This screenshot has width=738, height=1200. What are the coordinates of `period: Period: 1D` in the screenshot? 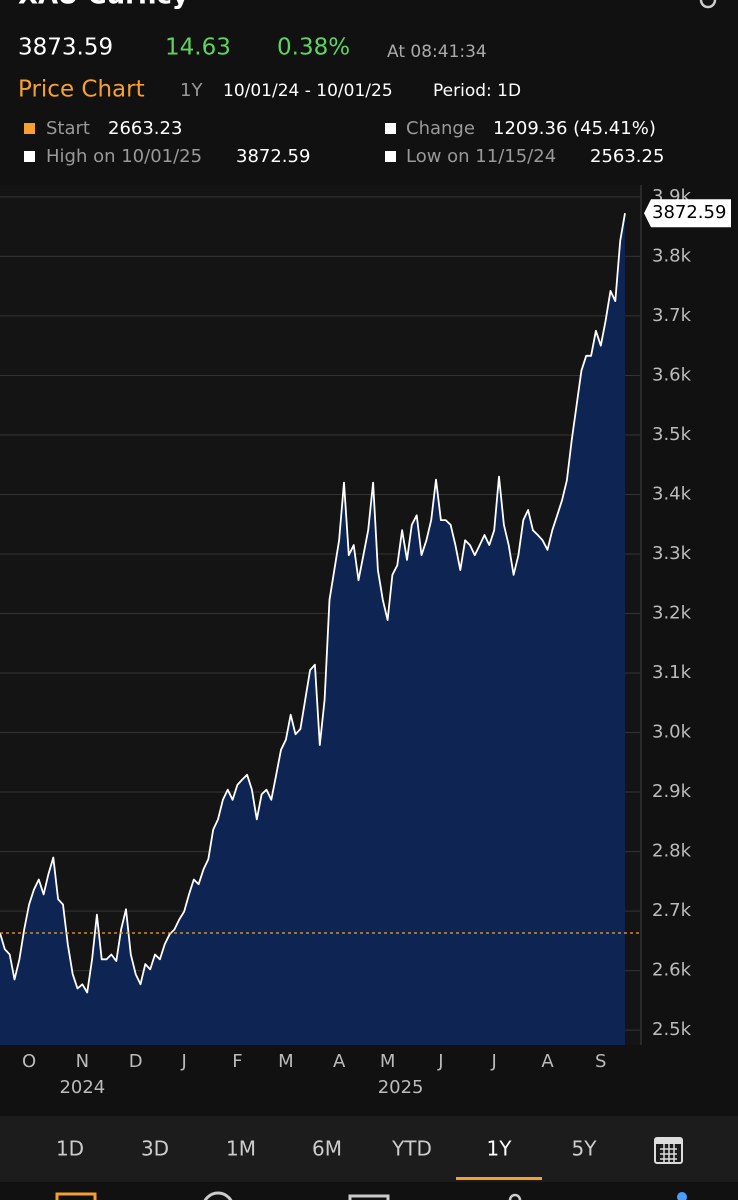 It's located at (477, 91).